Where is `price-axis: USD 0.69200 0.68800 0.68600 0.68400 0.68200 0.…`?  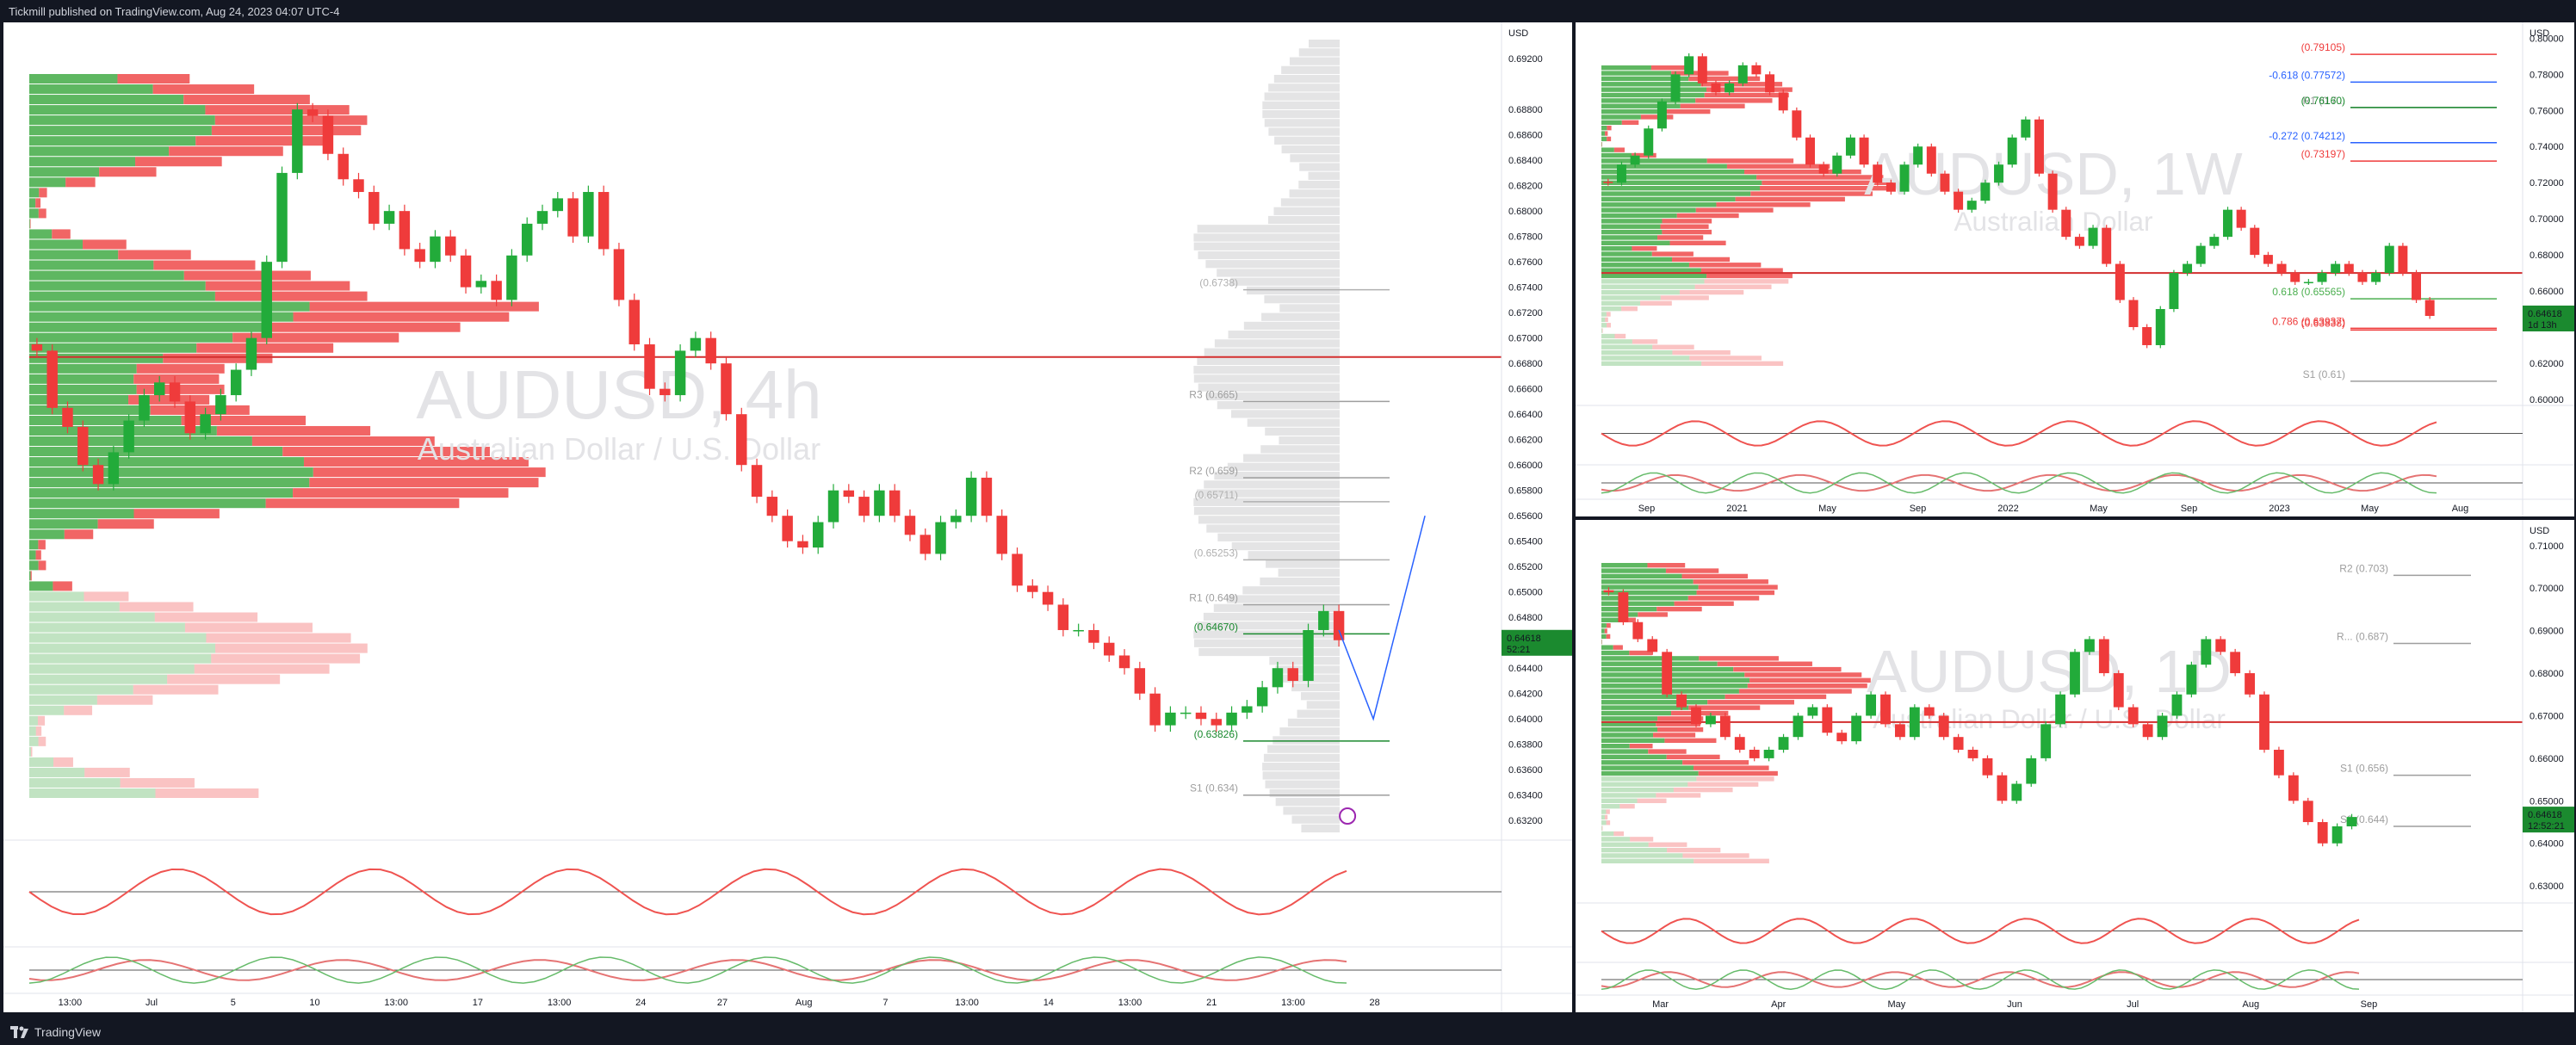
price-axis: USD 0.69200 0.68800 0.68600 0.68400 0.68200 0.… is located at coordinates (1536, 517).